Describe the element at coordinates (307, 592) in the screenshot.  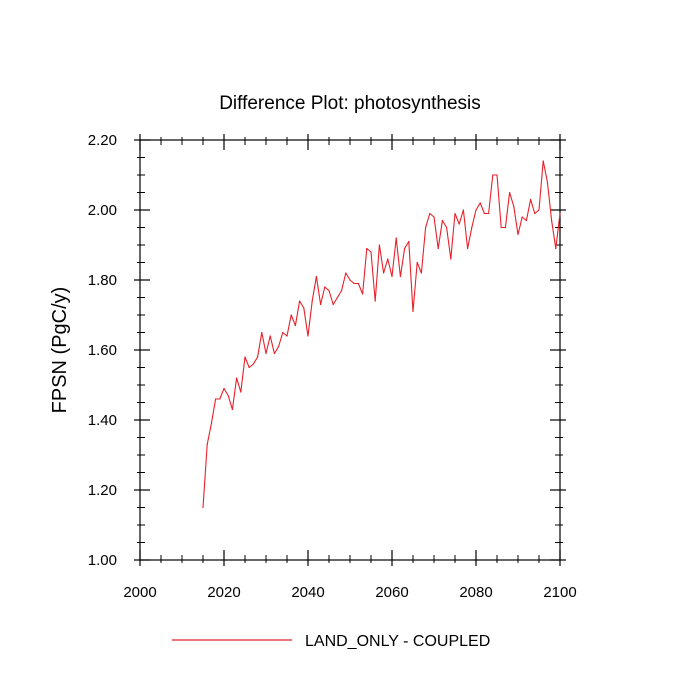
I see `x-tick-label: 2040` at that location.